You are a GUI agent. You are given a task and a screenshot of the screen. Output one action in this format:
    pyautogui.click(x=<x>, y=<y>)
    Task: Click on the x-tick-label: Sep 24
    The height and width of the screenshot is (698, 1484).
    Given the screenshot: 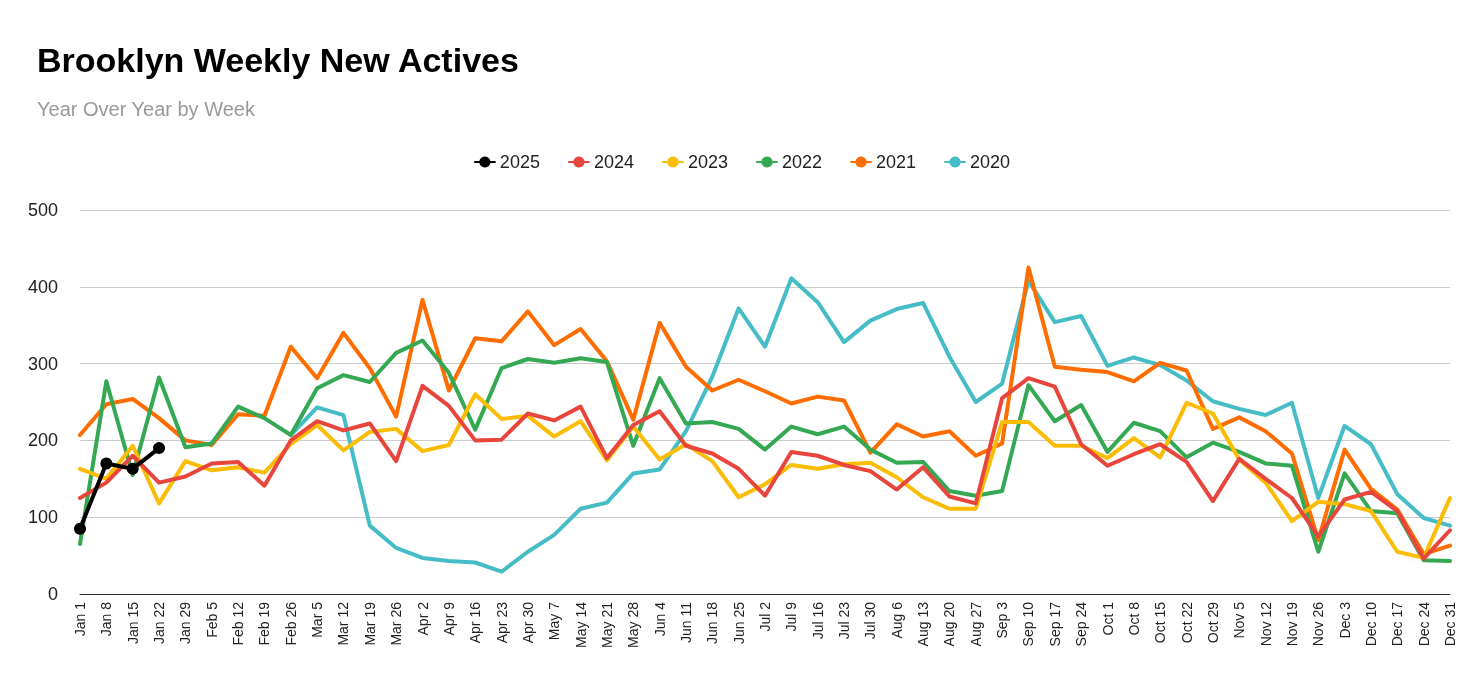 What is the action you would take?
    pyautogui.click(x=1081, y=624)
    